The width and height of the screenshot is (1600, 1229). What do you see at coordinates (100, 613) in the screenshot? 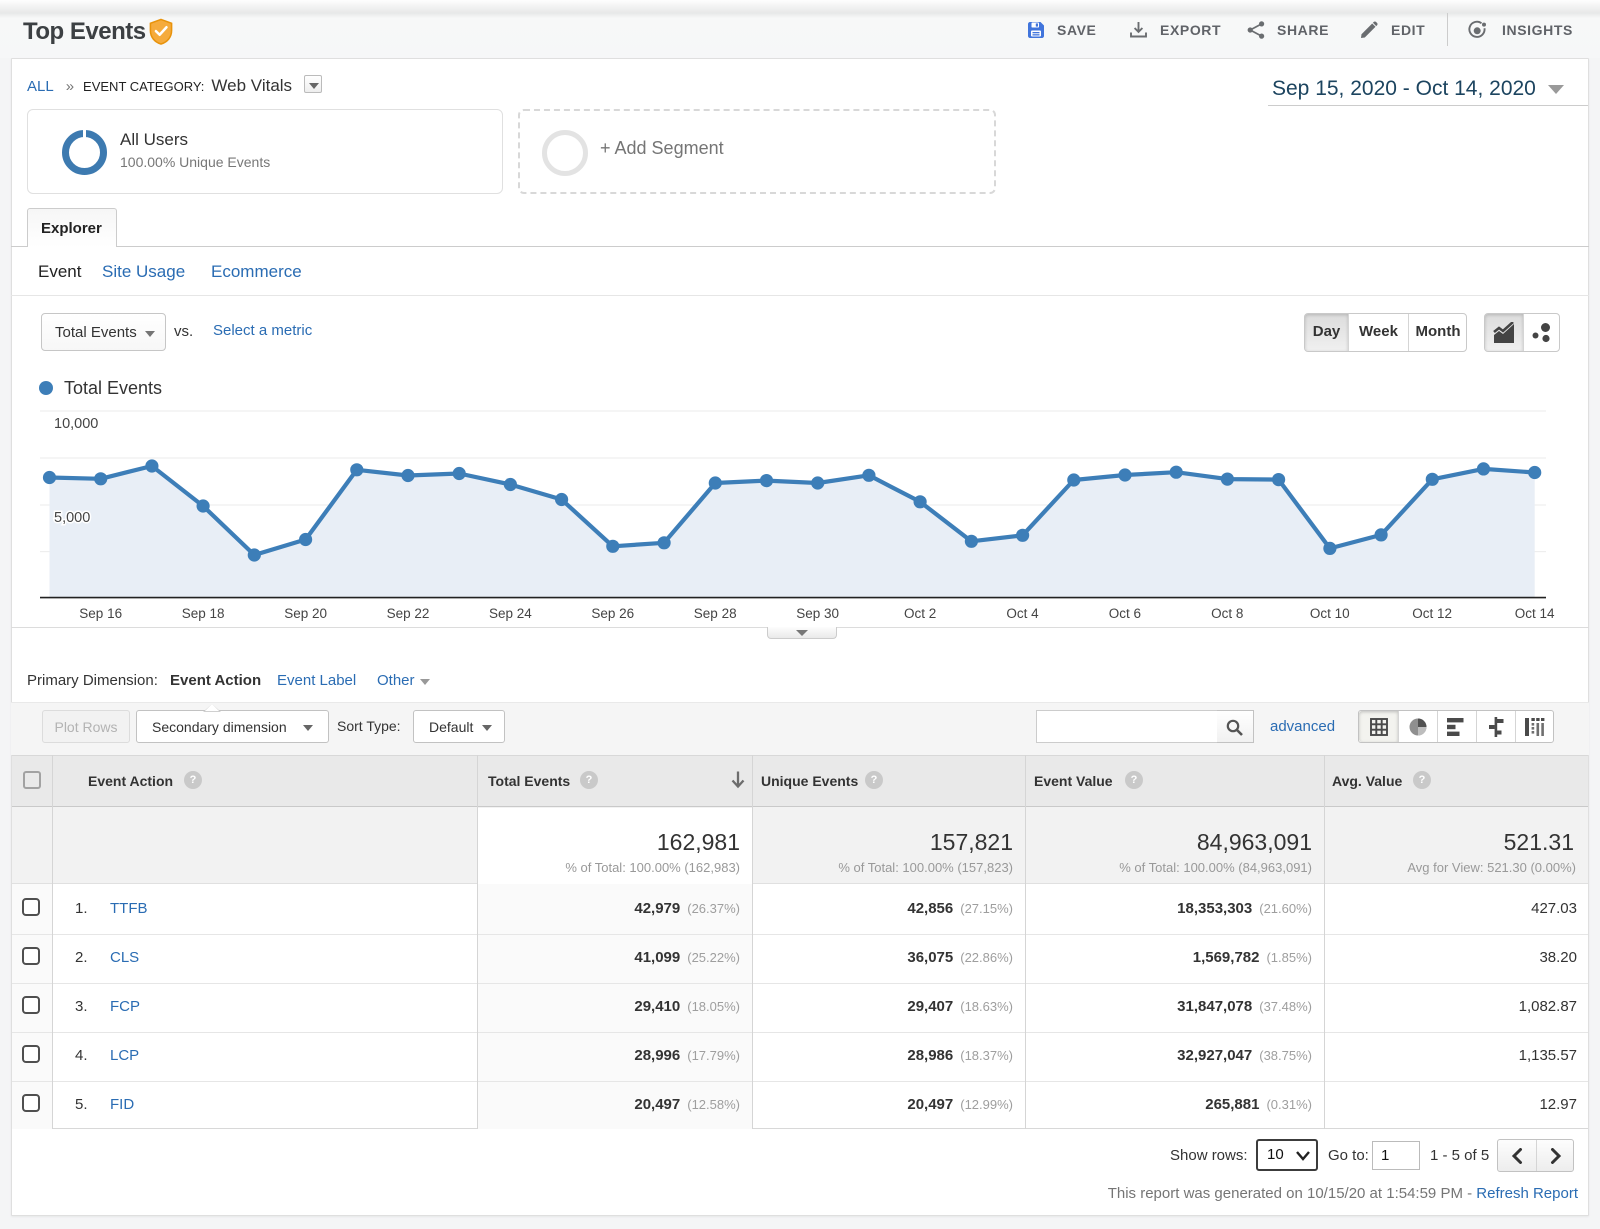
I see `svg-text: Sep 16` at bounding box center [100, 613].